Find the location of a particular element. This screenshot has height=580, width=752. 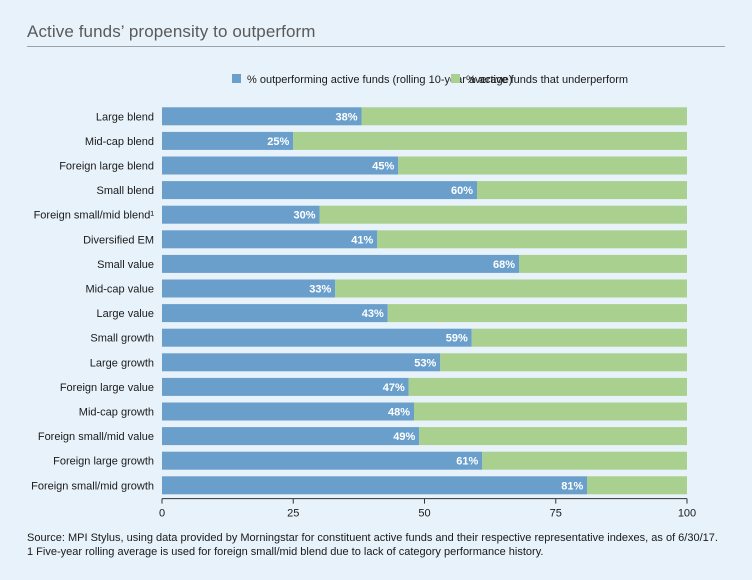

x-tick-label: 0 is located at coordinates (162, 514).